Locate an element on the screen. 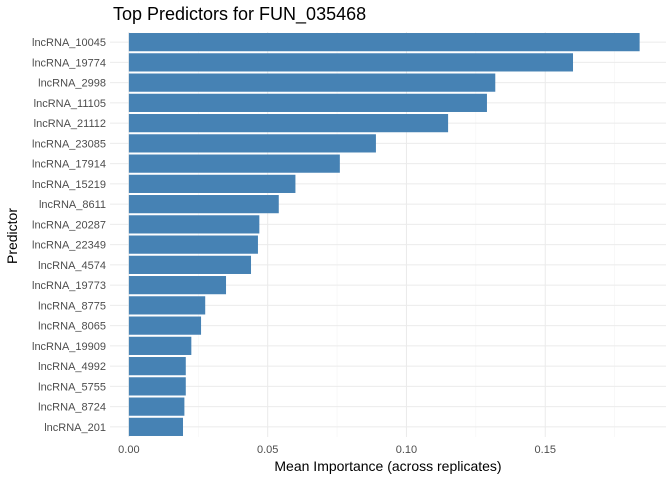 This screenshot has width=672, height=480. x-tick-label: 0.10 is located at coordinates (406, 450).